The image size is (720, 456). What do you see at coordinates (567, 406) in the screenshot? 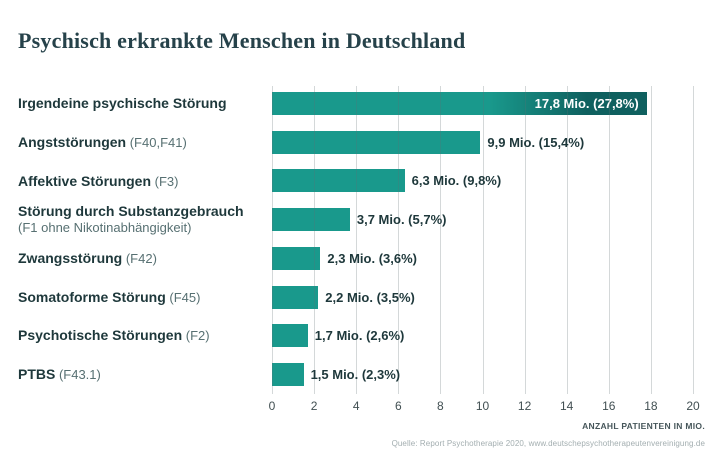
I see `x-tick-label: 14` at bounding box center [567, 406].